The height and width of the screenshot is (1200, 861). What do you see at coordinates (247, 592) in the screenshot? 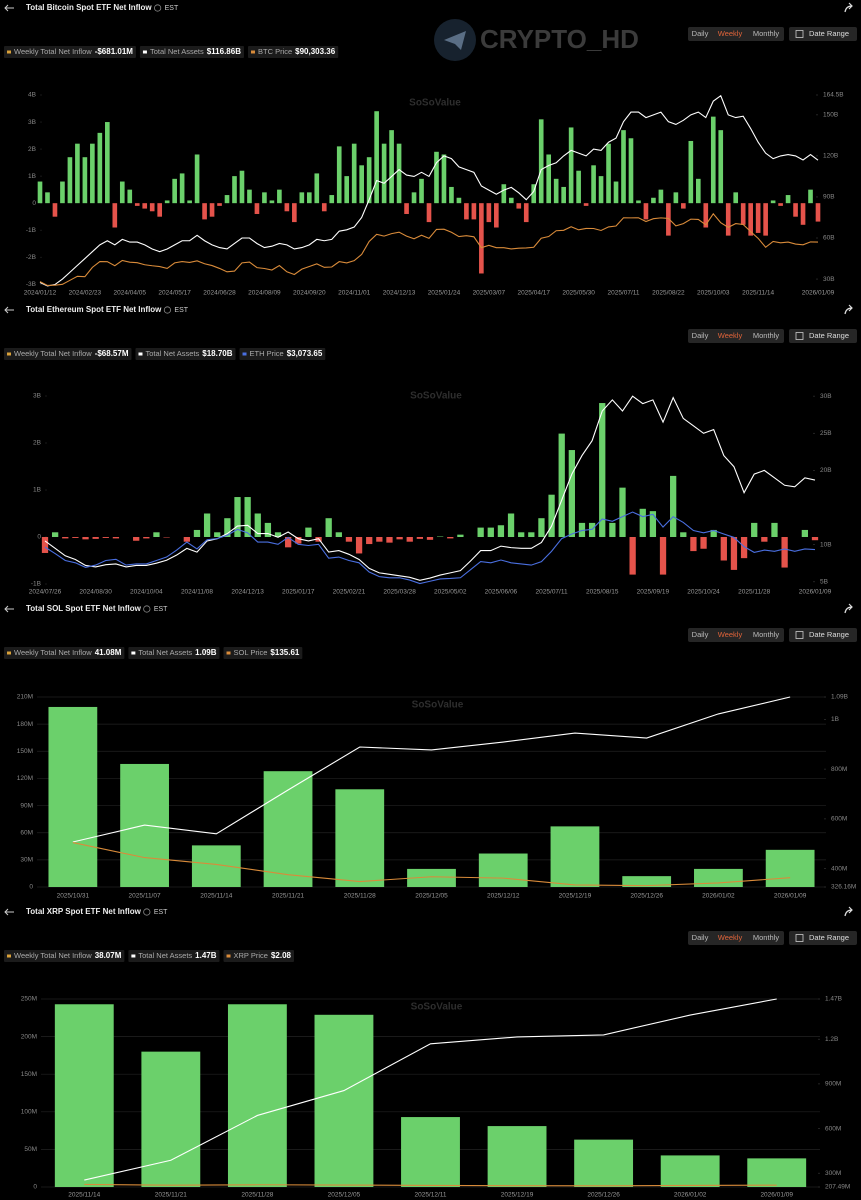
I see `x-tick-label: 2024/12/13` at bounding box center [247, 592].